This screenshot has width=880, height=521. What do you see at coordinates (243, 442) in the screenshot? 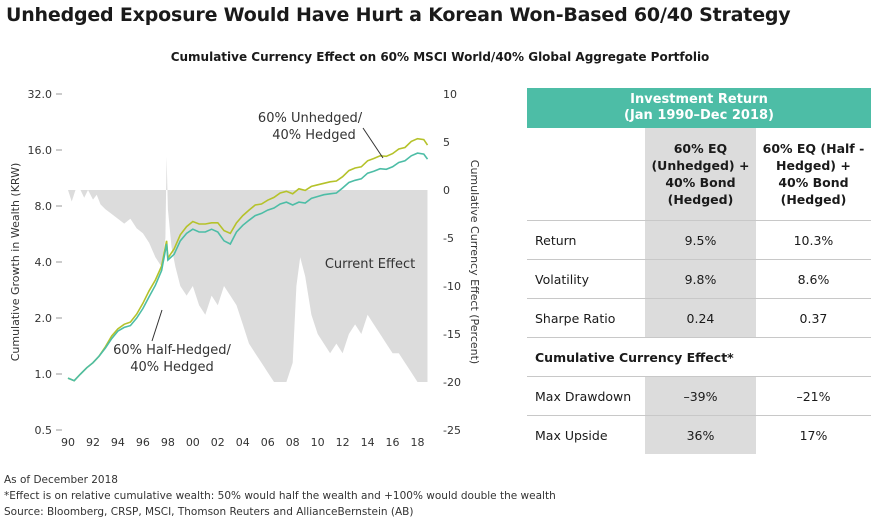
I see `x-tick-label: 04` at bounding box center [243, 442].